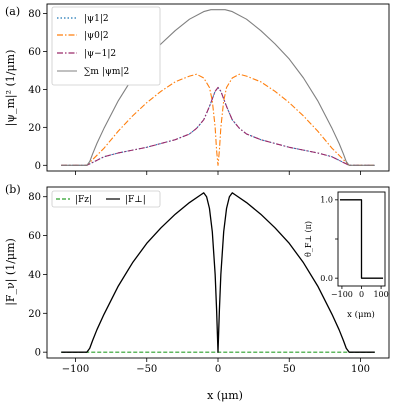  What do you see at coordinates (106, 199) in the screenshot?
I see `panel-b-legend: |Fz| |F⊥|` at bounding box center [106, 199].